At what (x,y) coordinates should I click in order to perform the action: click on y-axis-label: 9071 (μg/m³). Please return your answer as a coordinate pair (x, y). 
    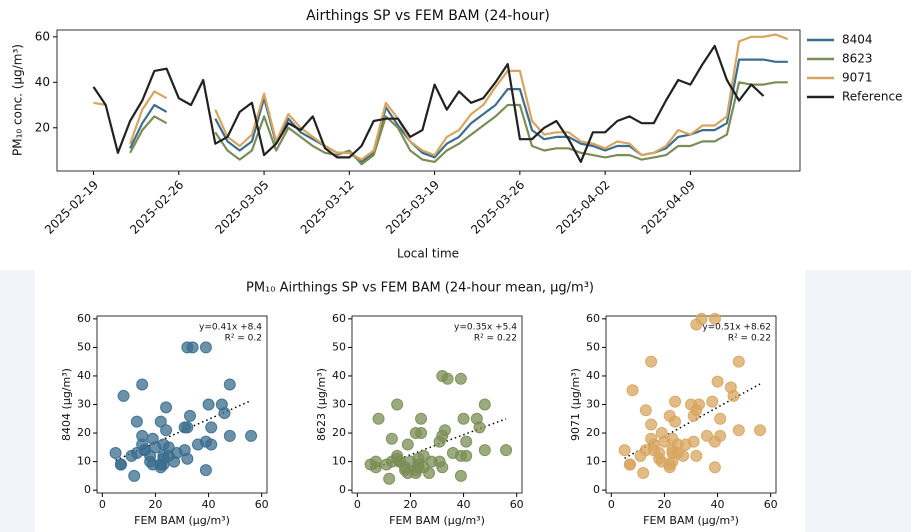
    Looking at the image, I should click on (575, 404).